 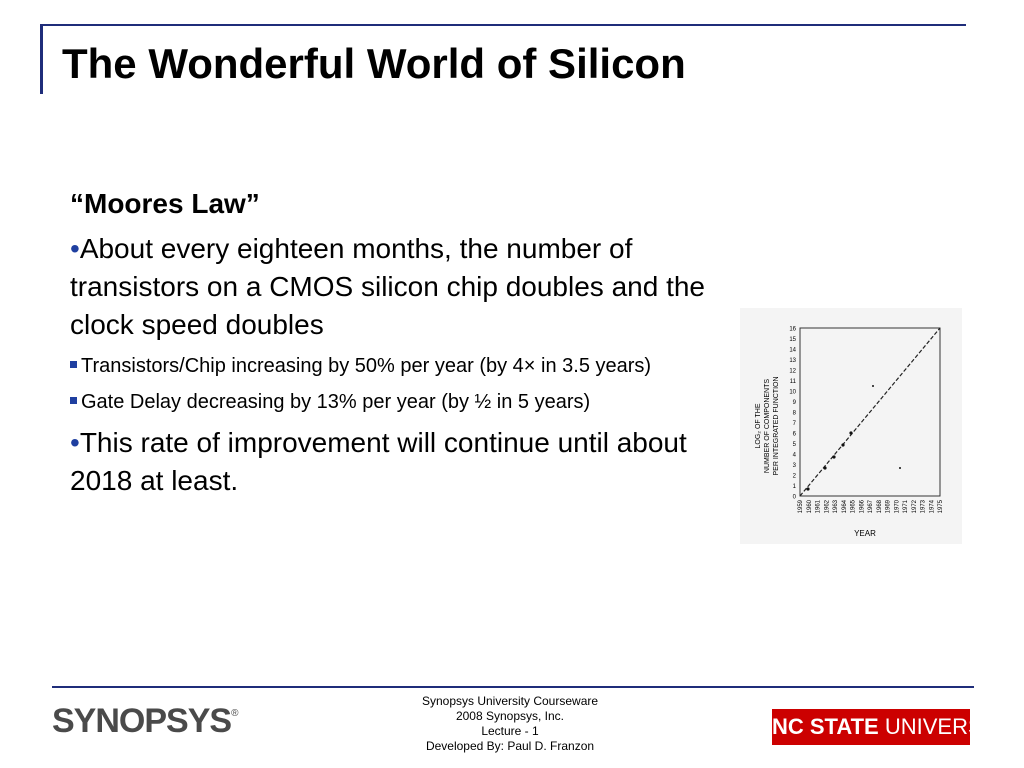 I want to click on graph-ytick-label: 12, so click(x=792, y=372).